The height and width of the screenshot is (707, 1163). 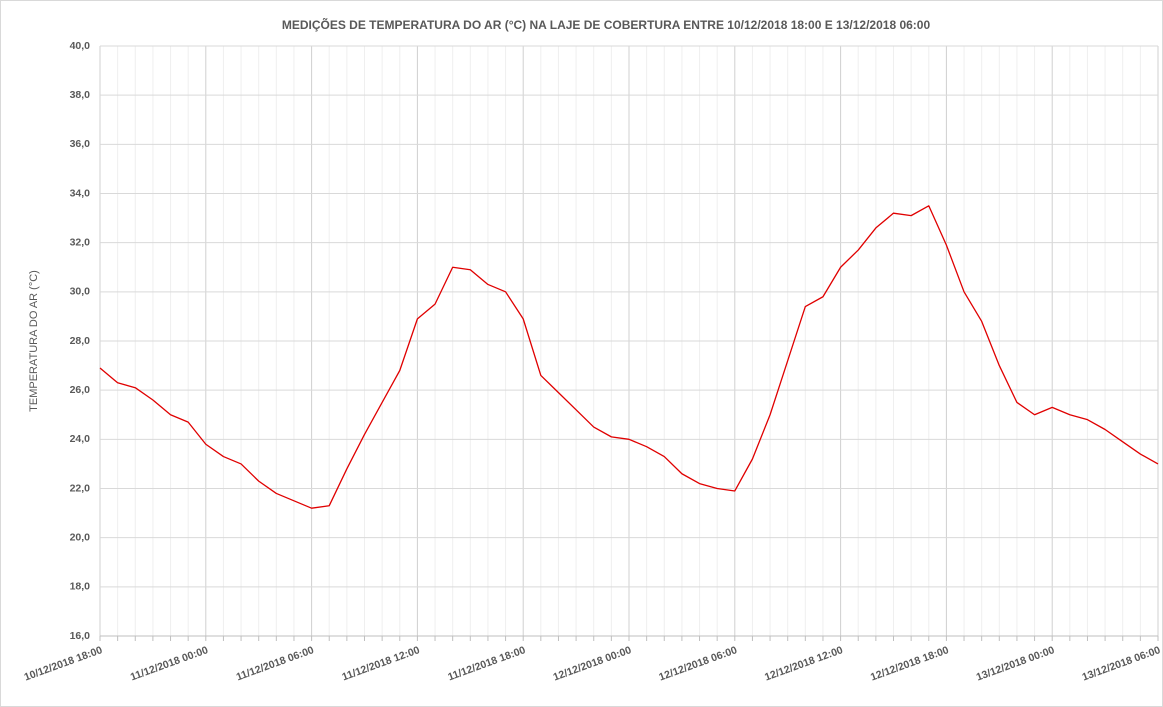 What do you see at coordinates (80, 488) in the screenshot?
I see `y-tick-label: 22,0` at bounding box center [80, 488].